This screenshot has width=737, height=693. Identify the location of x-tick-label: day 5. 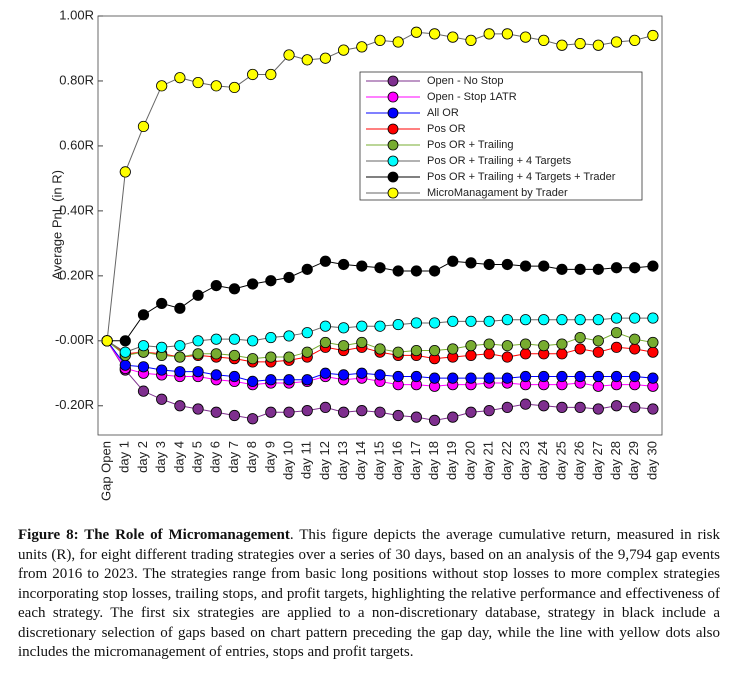
(197, 457).